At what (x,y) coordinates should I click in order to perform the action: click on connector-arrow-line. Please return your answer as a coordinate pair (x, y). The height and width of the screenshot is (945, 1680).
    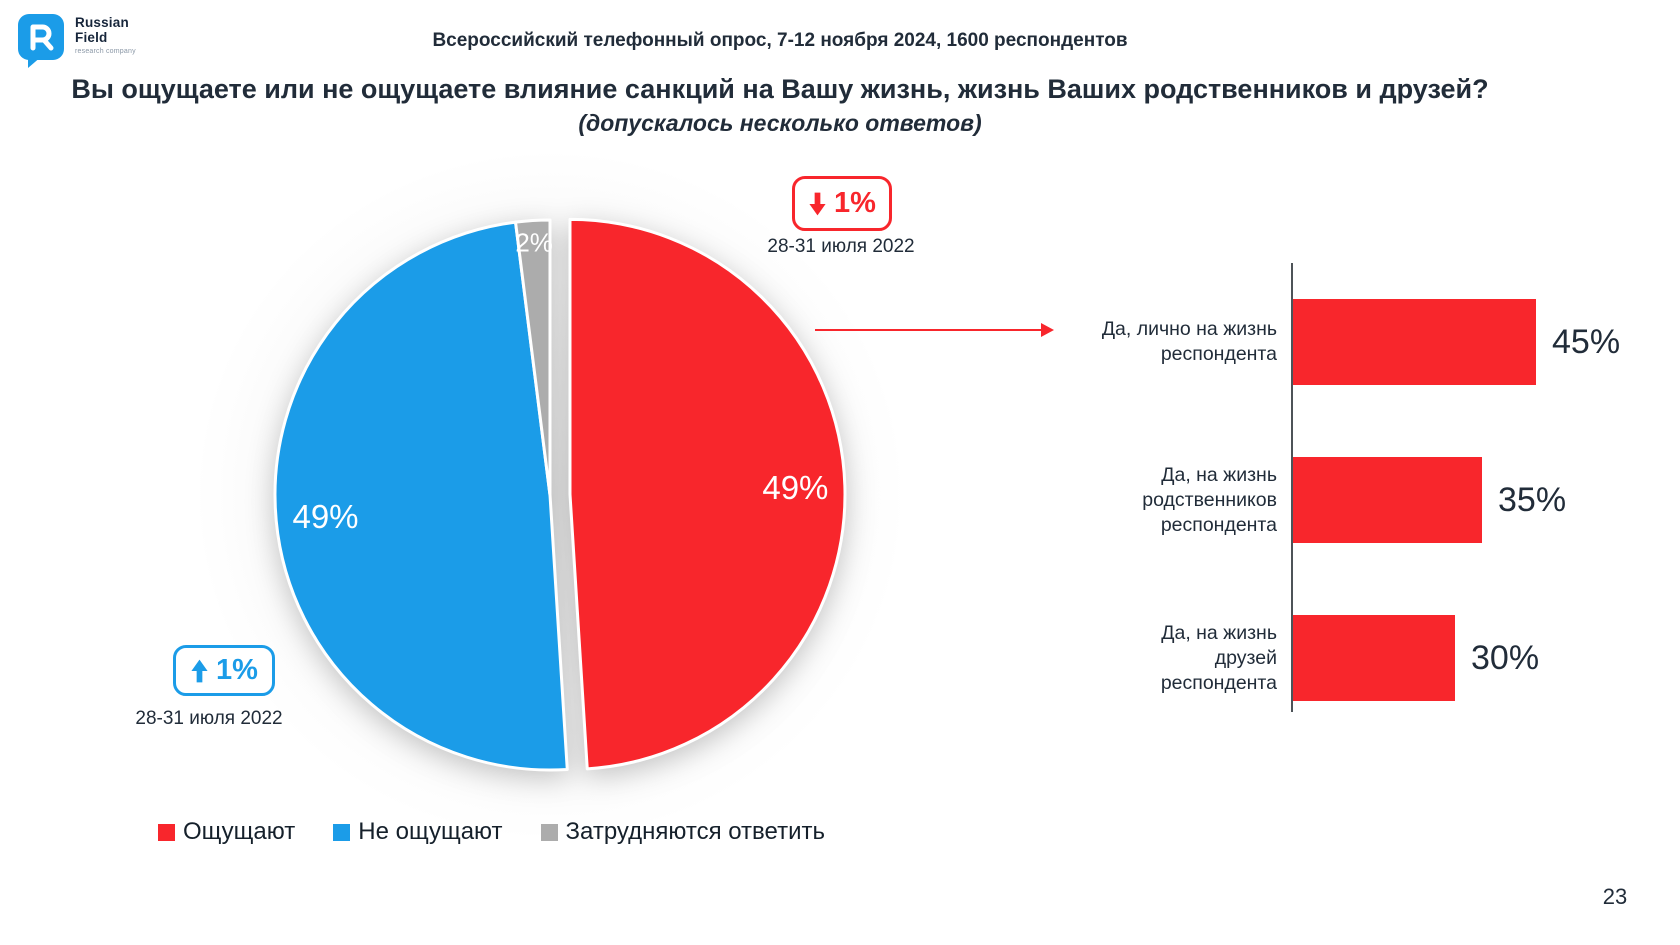
    Looking at the image, I should click on (929, 330).